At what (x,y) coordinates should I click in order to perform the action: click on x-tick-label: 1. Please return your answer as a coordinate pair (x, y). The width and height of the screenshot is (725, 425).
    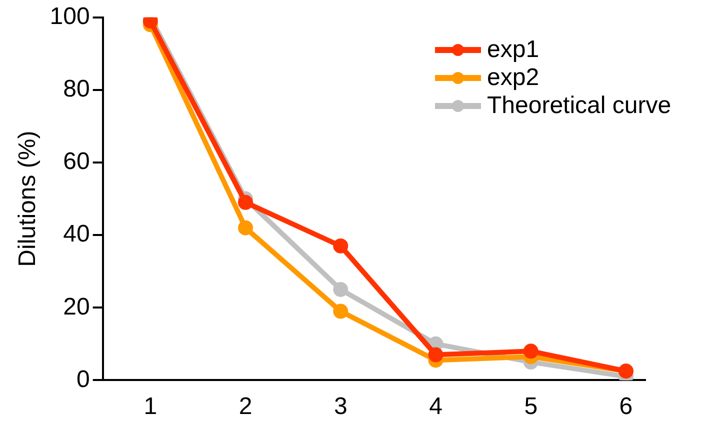
    Looking at the image, I should click on (151, 406).